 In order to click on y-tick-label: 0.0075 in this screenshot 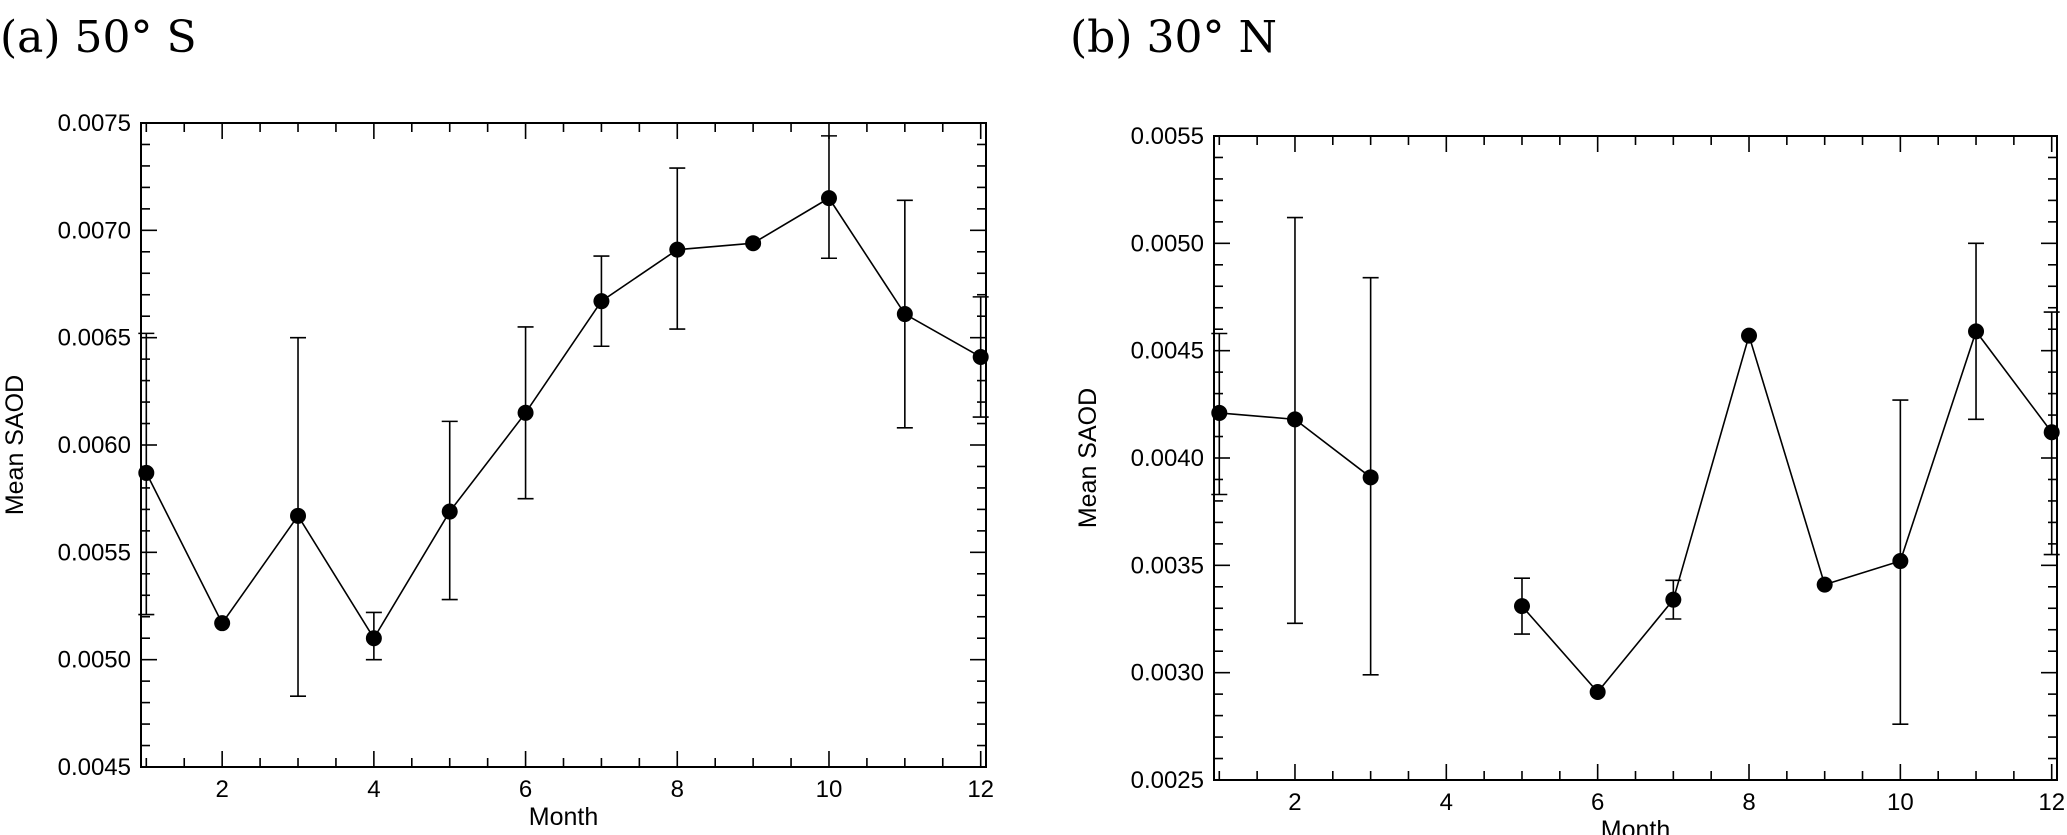, I will do `click(94, 123)`.